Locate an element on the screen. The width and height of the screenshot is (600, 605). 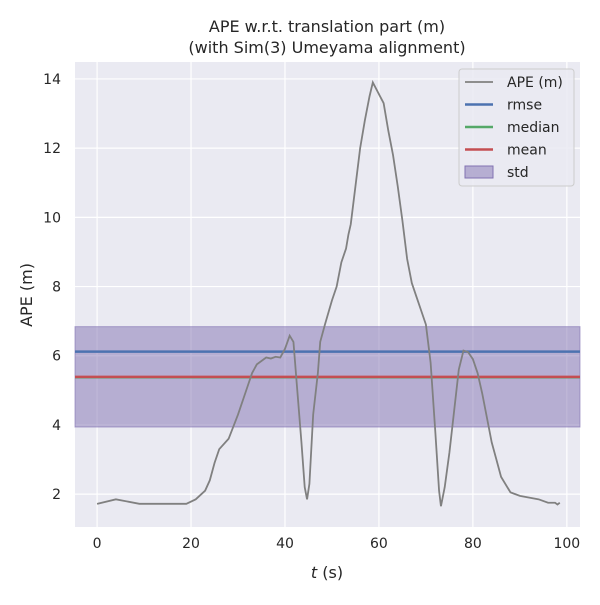
legend-box is located at coordinates (516, 127).